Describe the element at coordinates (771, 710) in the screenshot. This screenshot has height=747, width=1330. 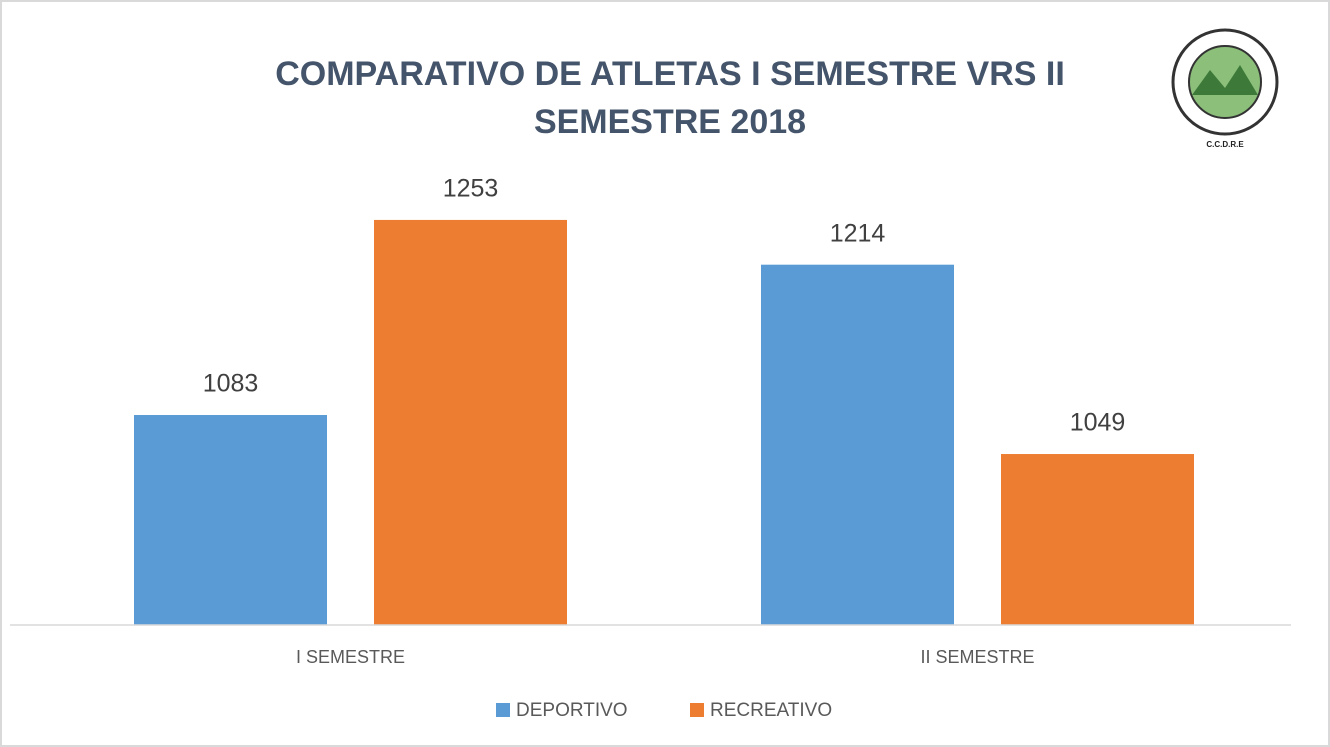
I see `legend-label: RECREATIVO` at that location.